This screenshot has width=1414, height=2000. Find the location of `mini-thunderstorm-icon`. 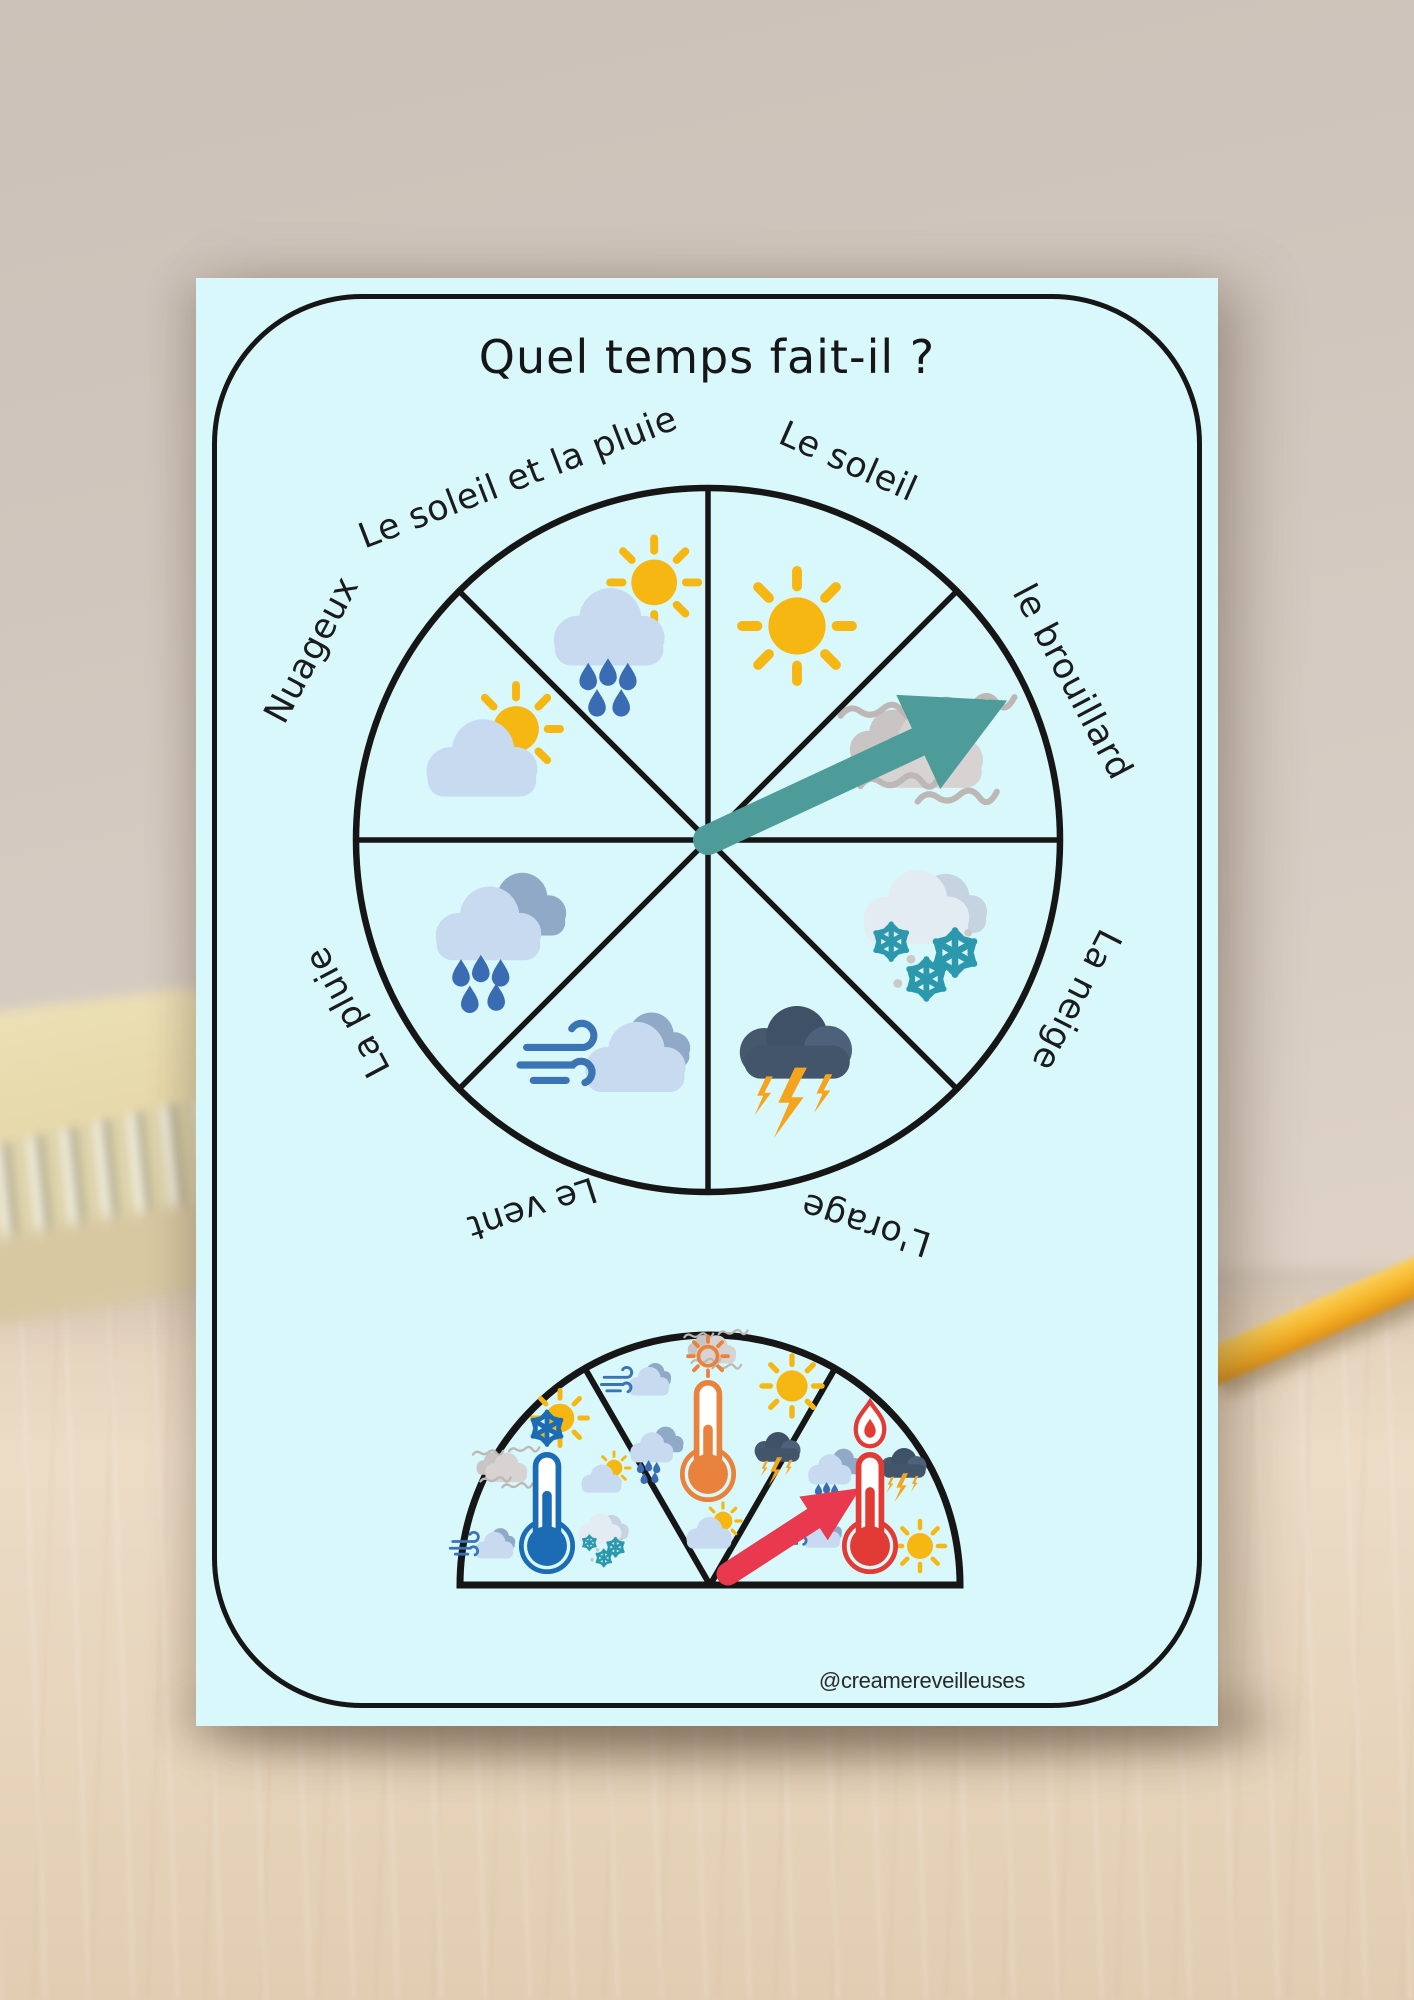

mini-thunderstorm-icon is located at coordinates (904, 1475).